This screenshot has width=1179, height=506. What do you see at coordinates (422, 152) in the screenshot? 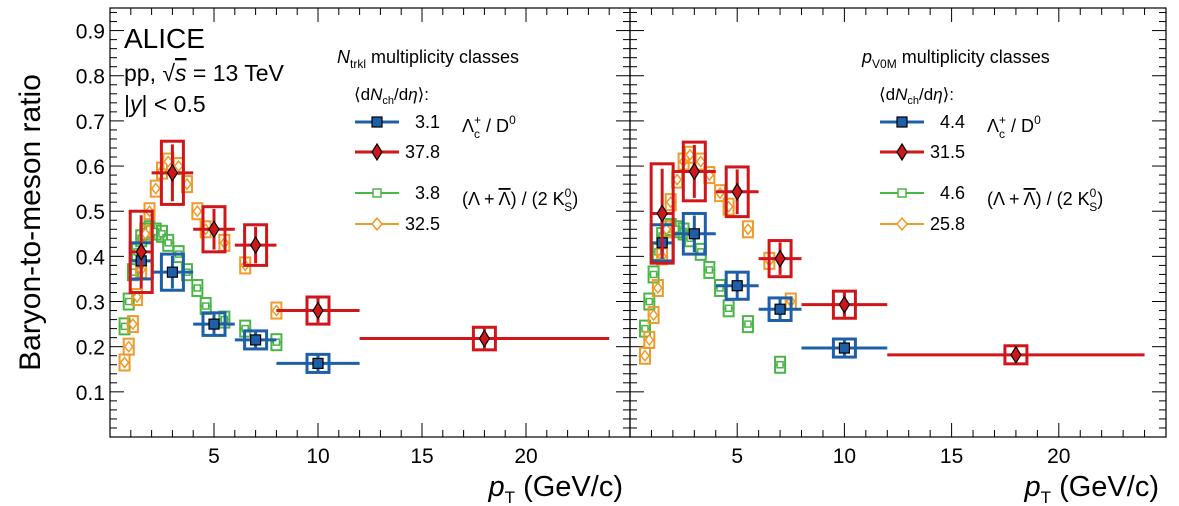
I see `legend-value: 37.8` at bounding box center [422, 152].